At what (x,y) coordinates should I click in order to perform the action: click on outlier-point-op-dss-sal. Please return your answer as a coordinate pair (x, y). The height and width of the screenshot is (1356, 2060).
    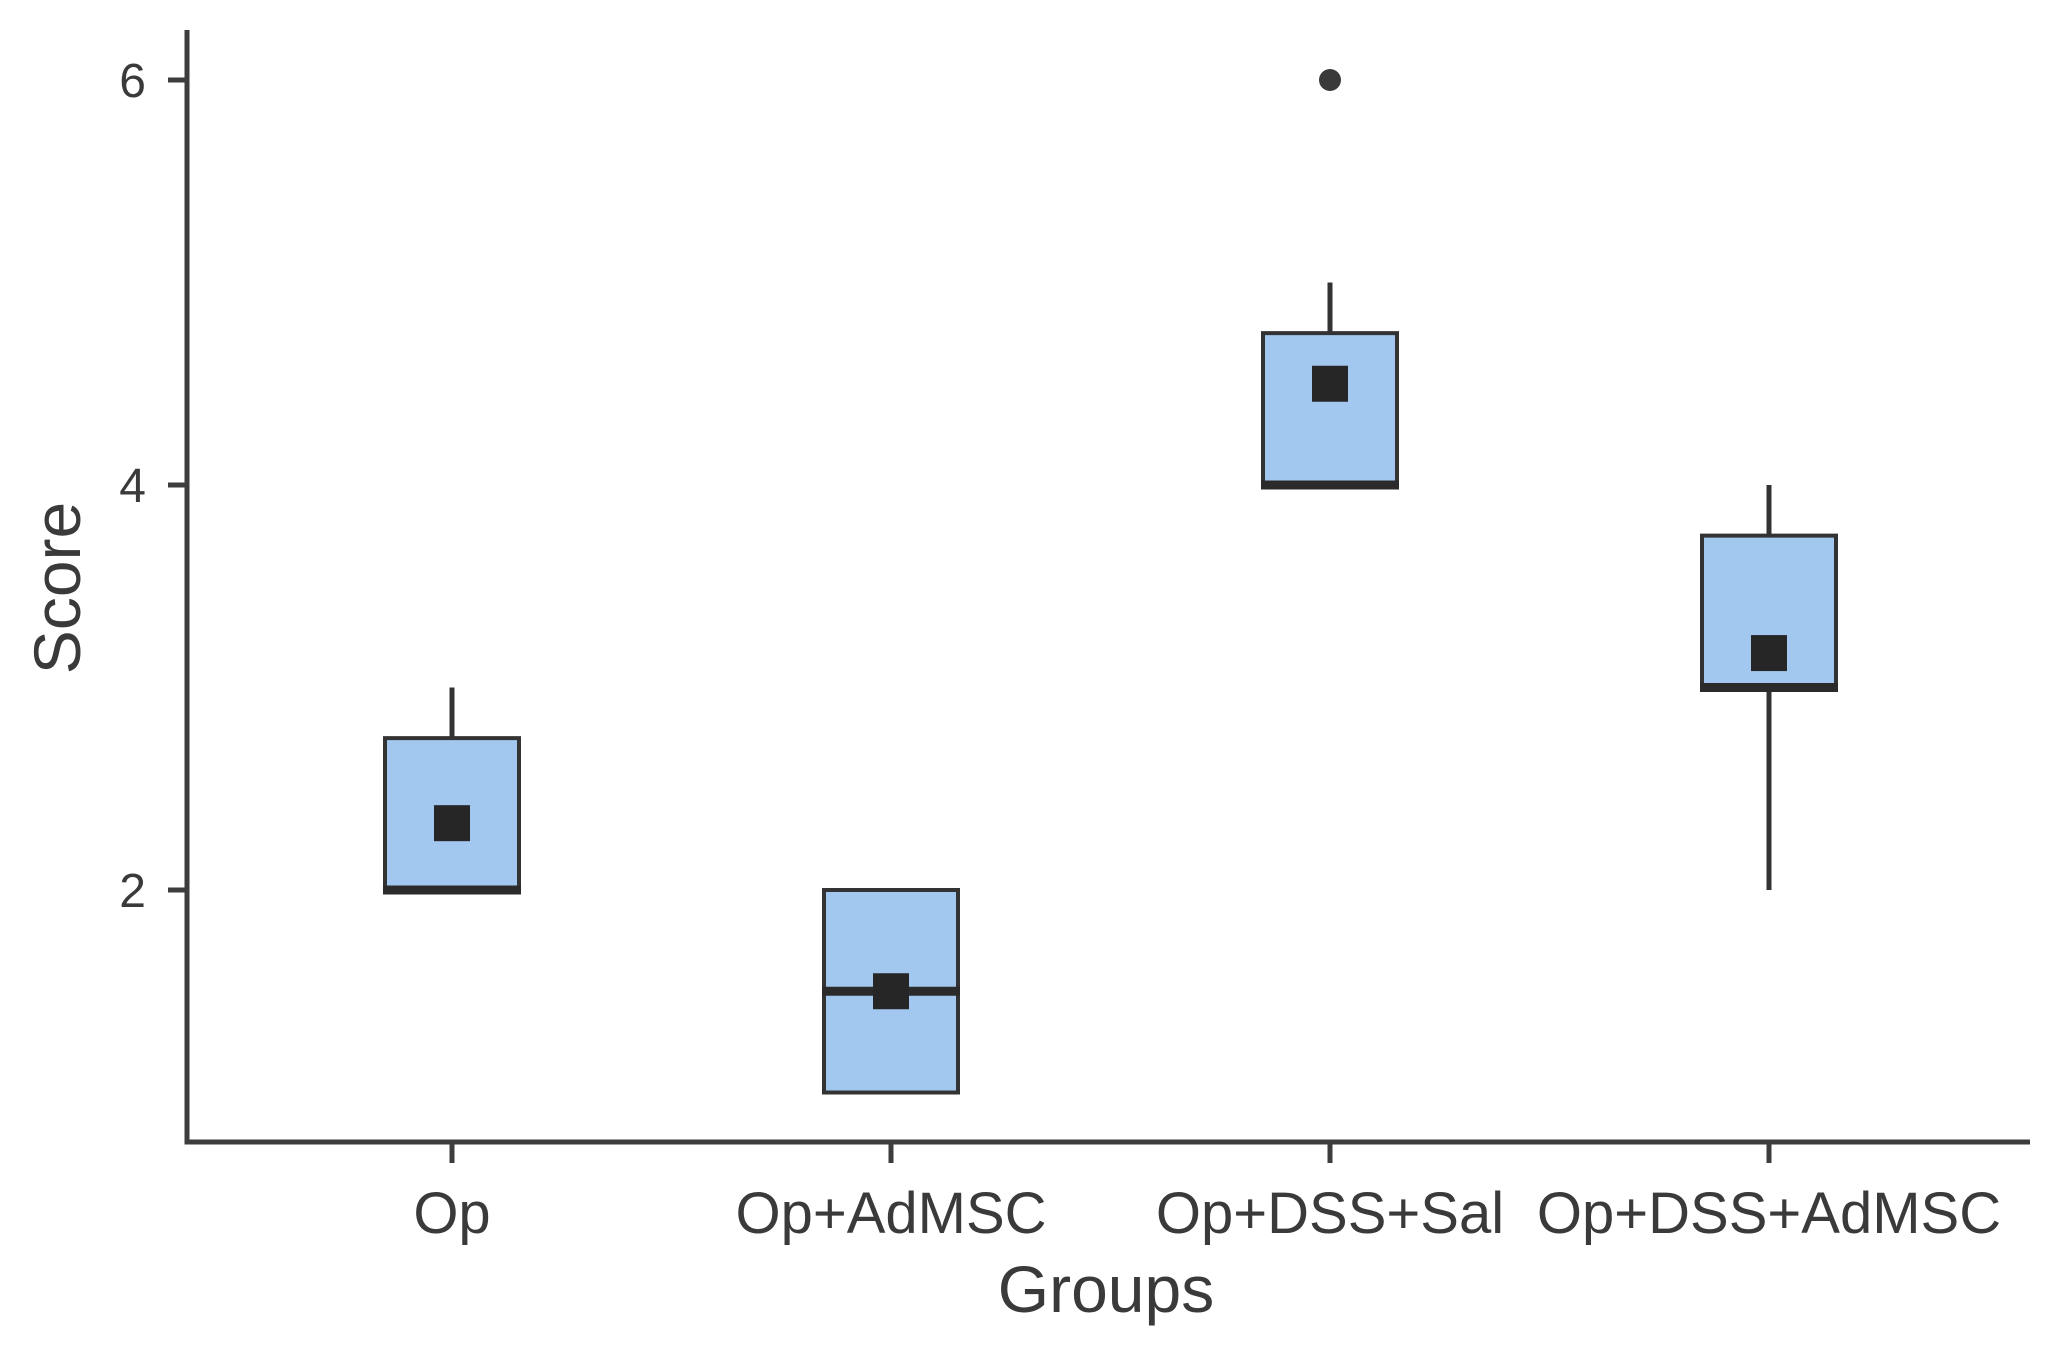
    Looking at the image, I should click on (1330, 80).